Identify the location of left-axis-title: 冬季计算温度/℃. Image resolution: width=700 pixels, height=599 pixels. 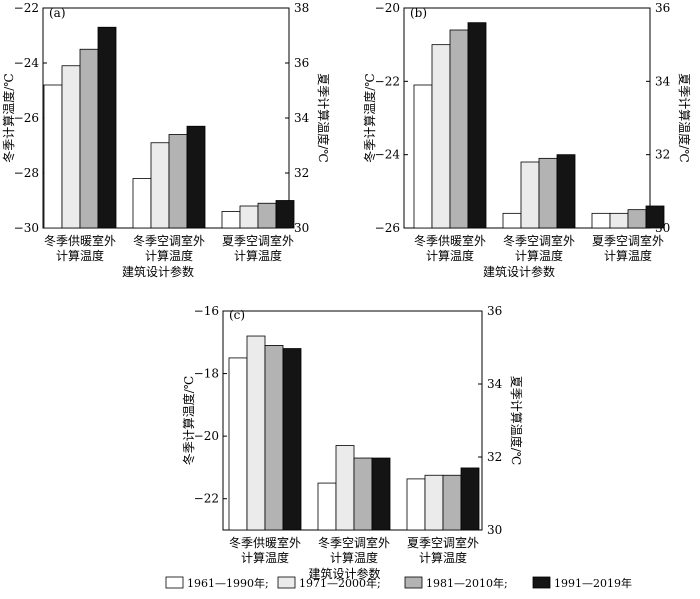
(369, 117).